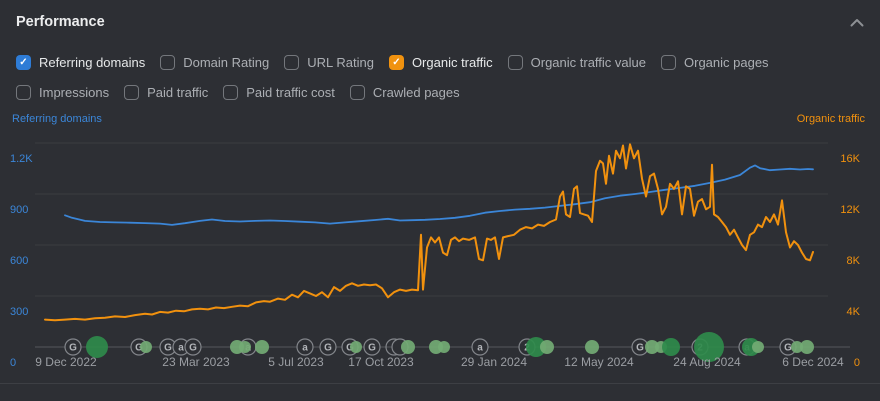  I want to click on checkbox-domain-rating, so click(168, 62).